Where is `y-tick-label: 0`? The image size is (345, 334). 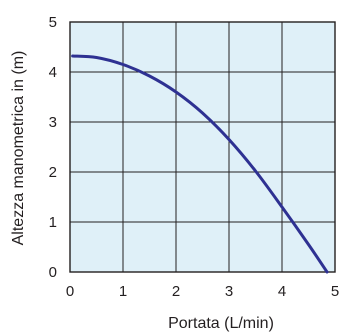
y-tick-label: 0 is located at coordinates (53, 272).